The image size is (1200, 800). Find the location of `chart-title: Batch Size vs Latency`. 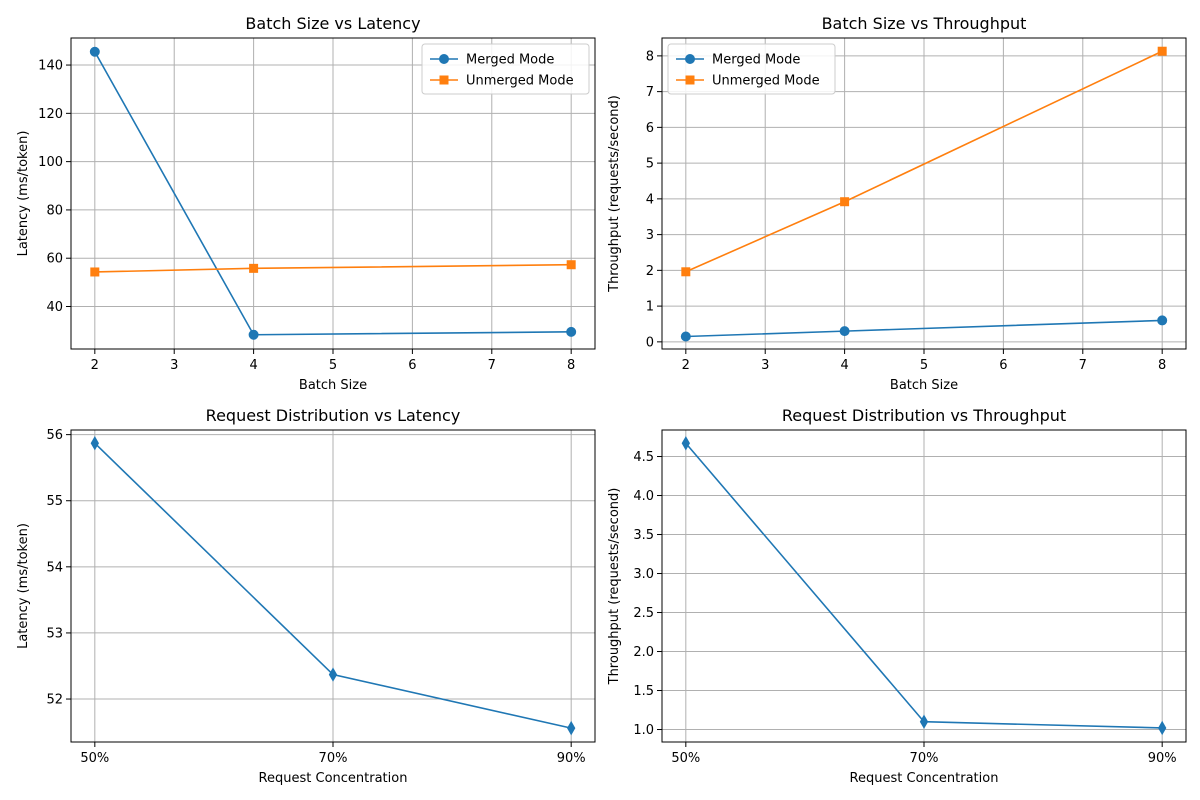

chart-title: Batch Size vs Latency is located at coordinates (332, 23).